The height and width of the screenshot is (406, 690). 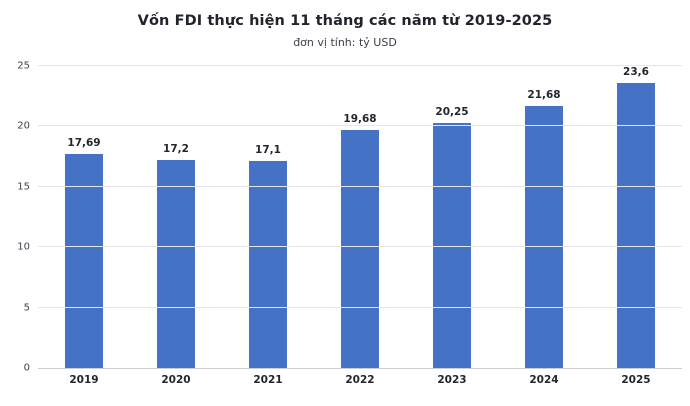 What do you see at coordinates (23, 126) in the screenshot?
I see `y-tick-label: 20` at bounding box center [23, 126].